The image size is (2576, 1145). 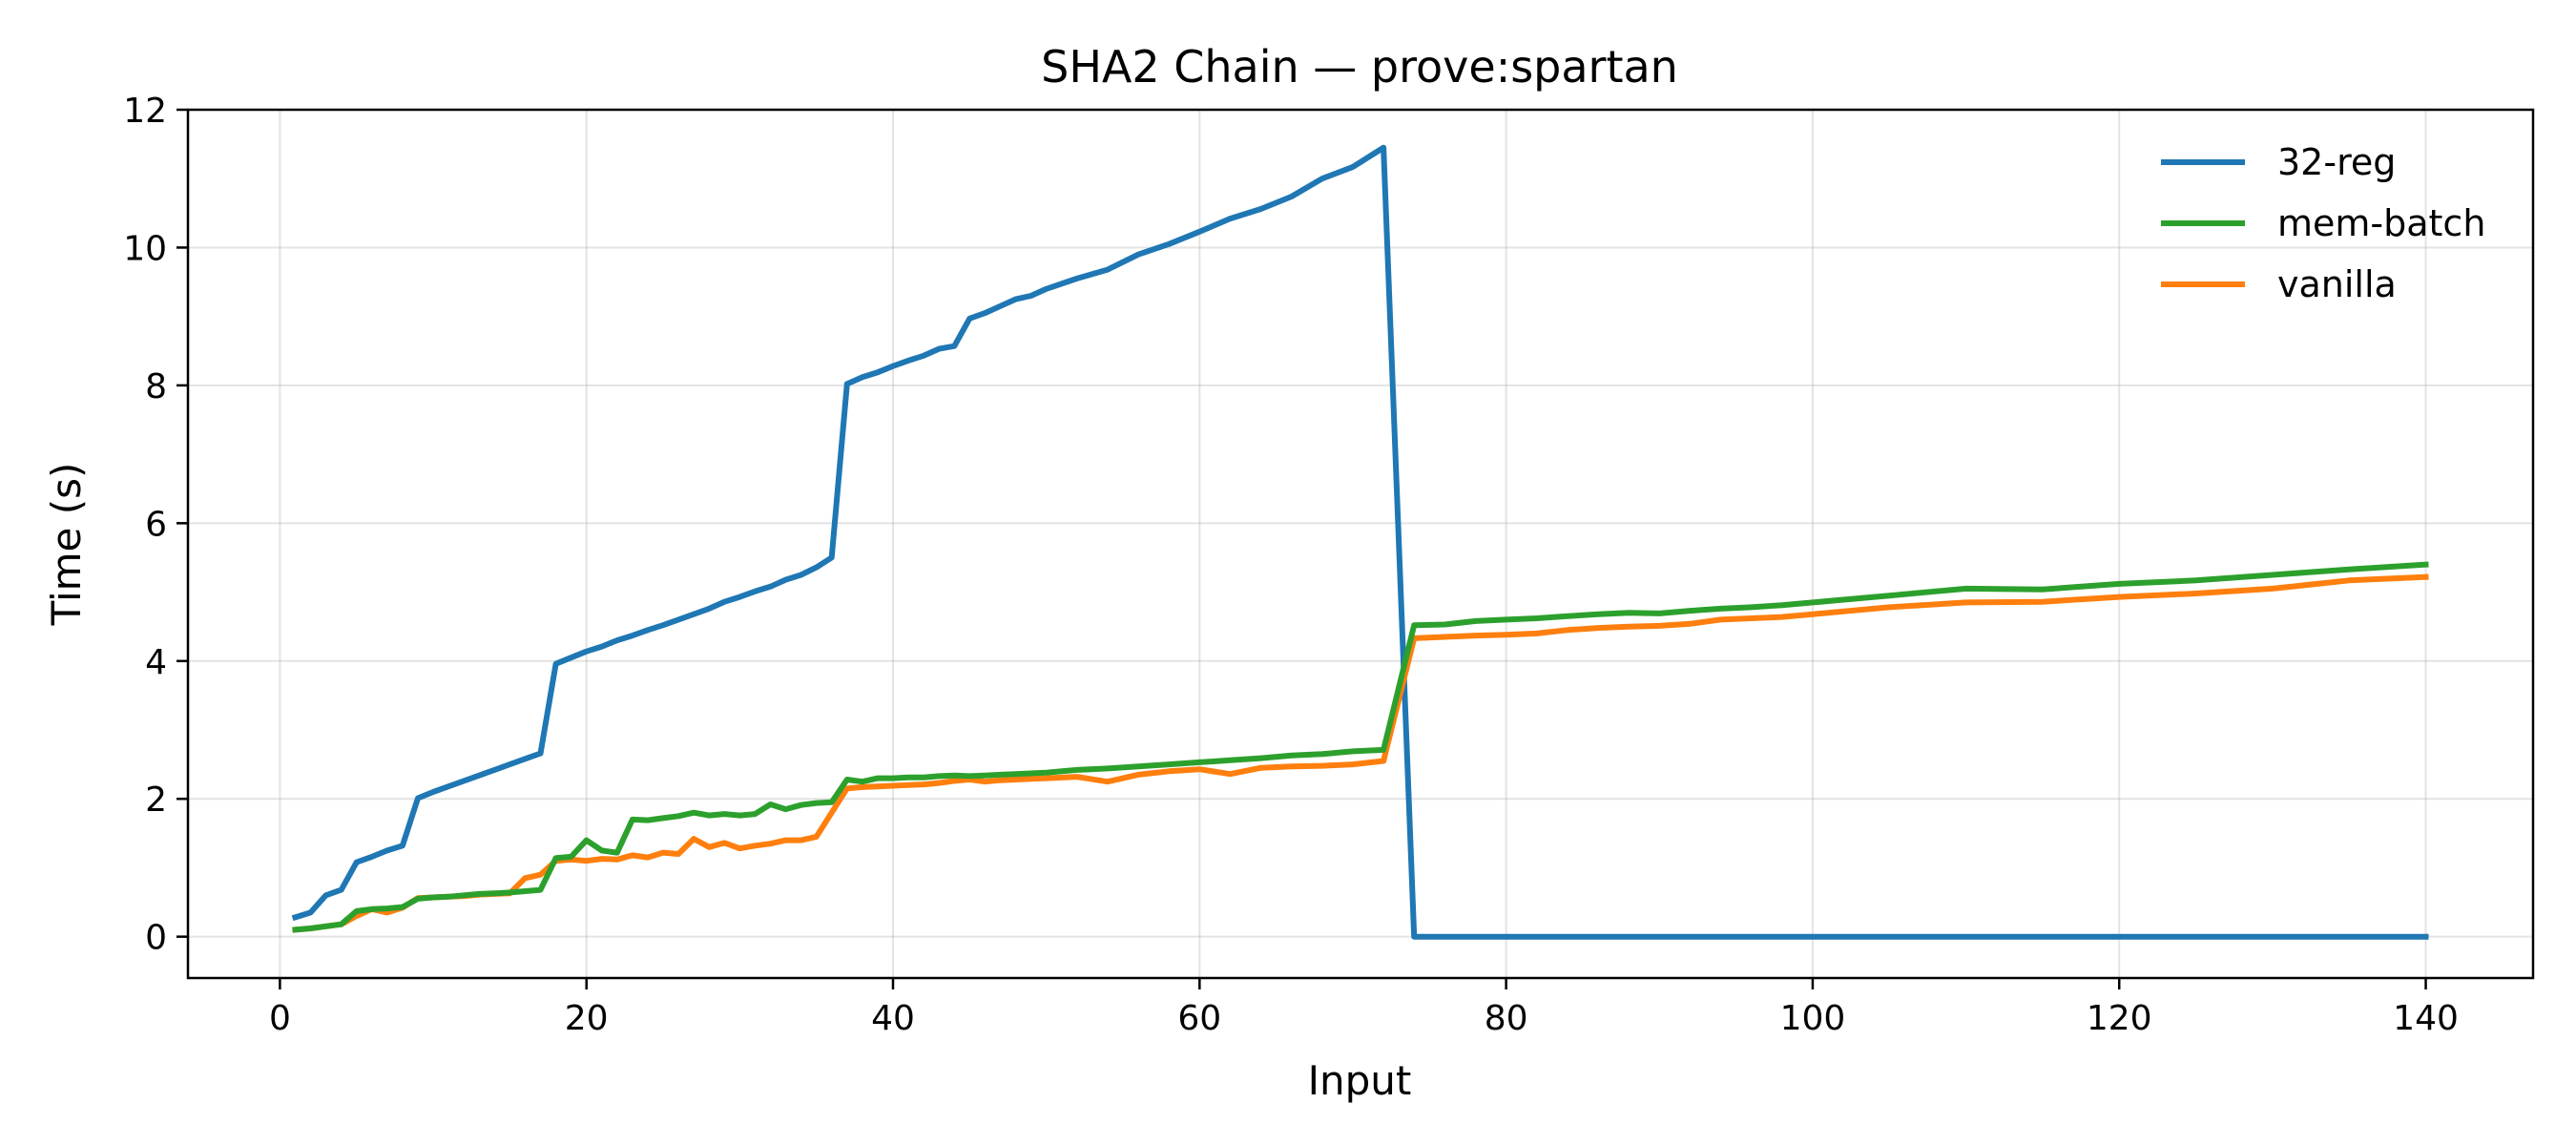 What do you see at coordinates (1199, 1018) in the screenshot?
I see `x-tick-label: 60` at bounding box center [1199, 1018].